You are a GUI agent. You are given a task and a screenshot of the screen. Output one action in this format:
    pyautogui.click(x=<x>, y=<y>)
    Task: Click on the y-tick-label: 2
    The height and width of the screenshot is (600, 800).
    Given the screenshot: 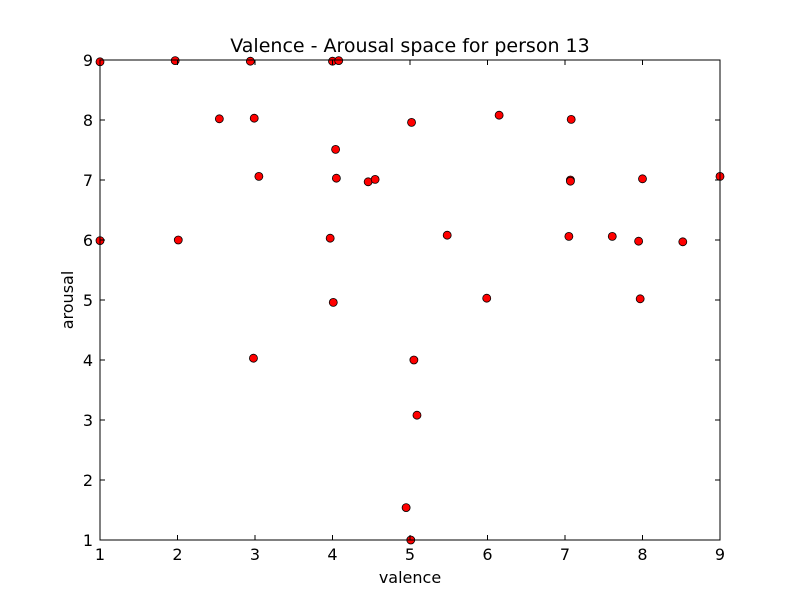 What is the action you would take?
    pyautogui.click(x=88, y=480)
    